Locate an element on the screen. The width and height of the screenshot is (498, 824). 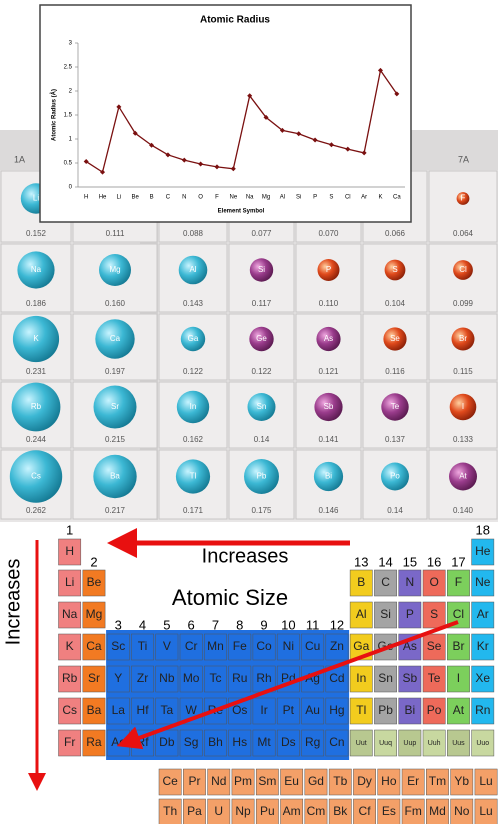
element-symbol: K is located at coordinates (70, 646).